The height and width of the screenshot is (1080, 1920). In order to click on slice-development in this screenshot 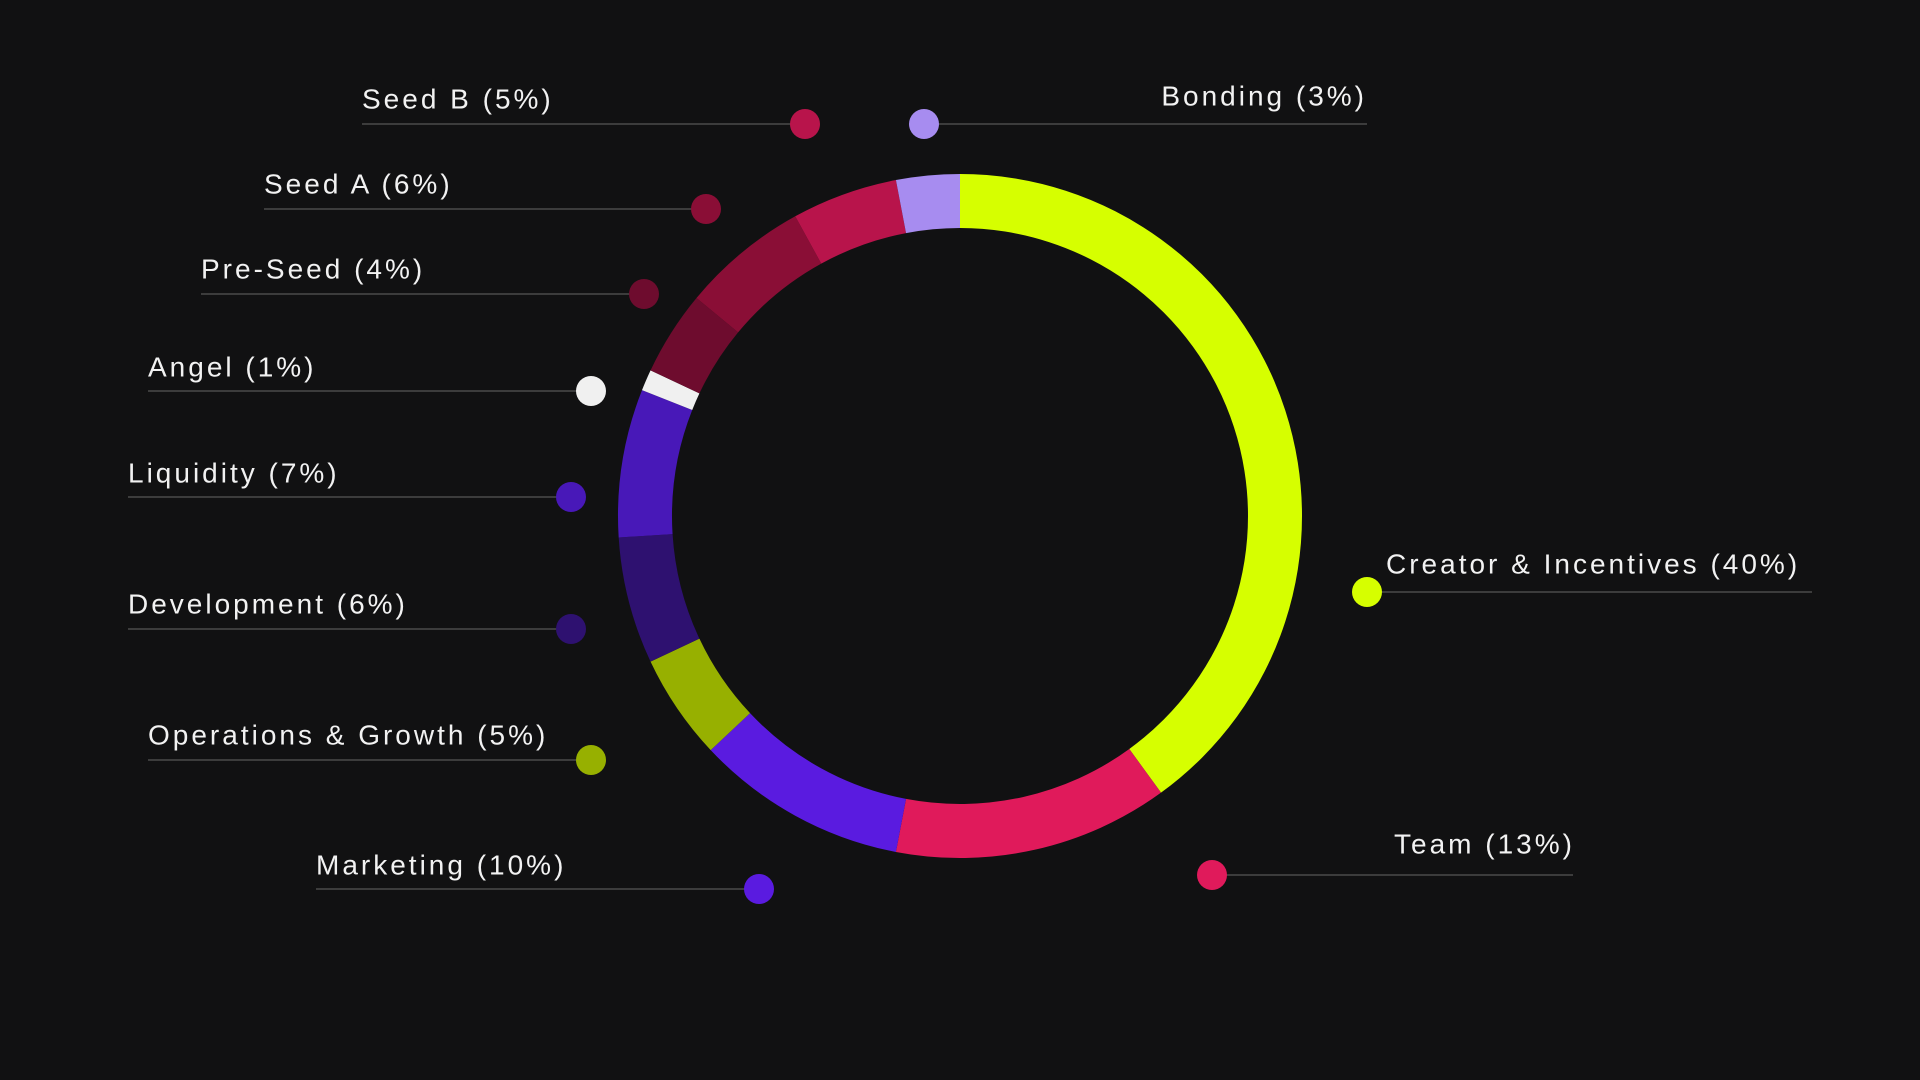, I will do `click(659, 598)`.